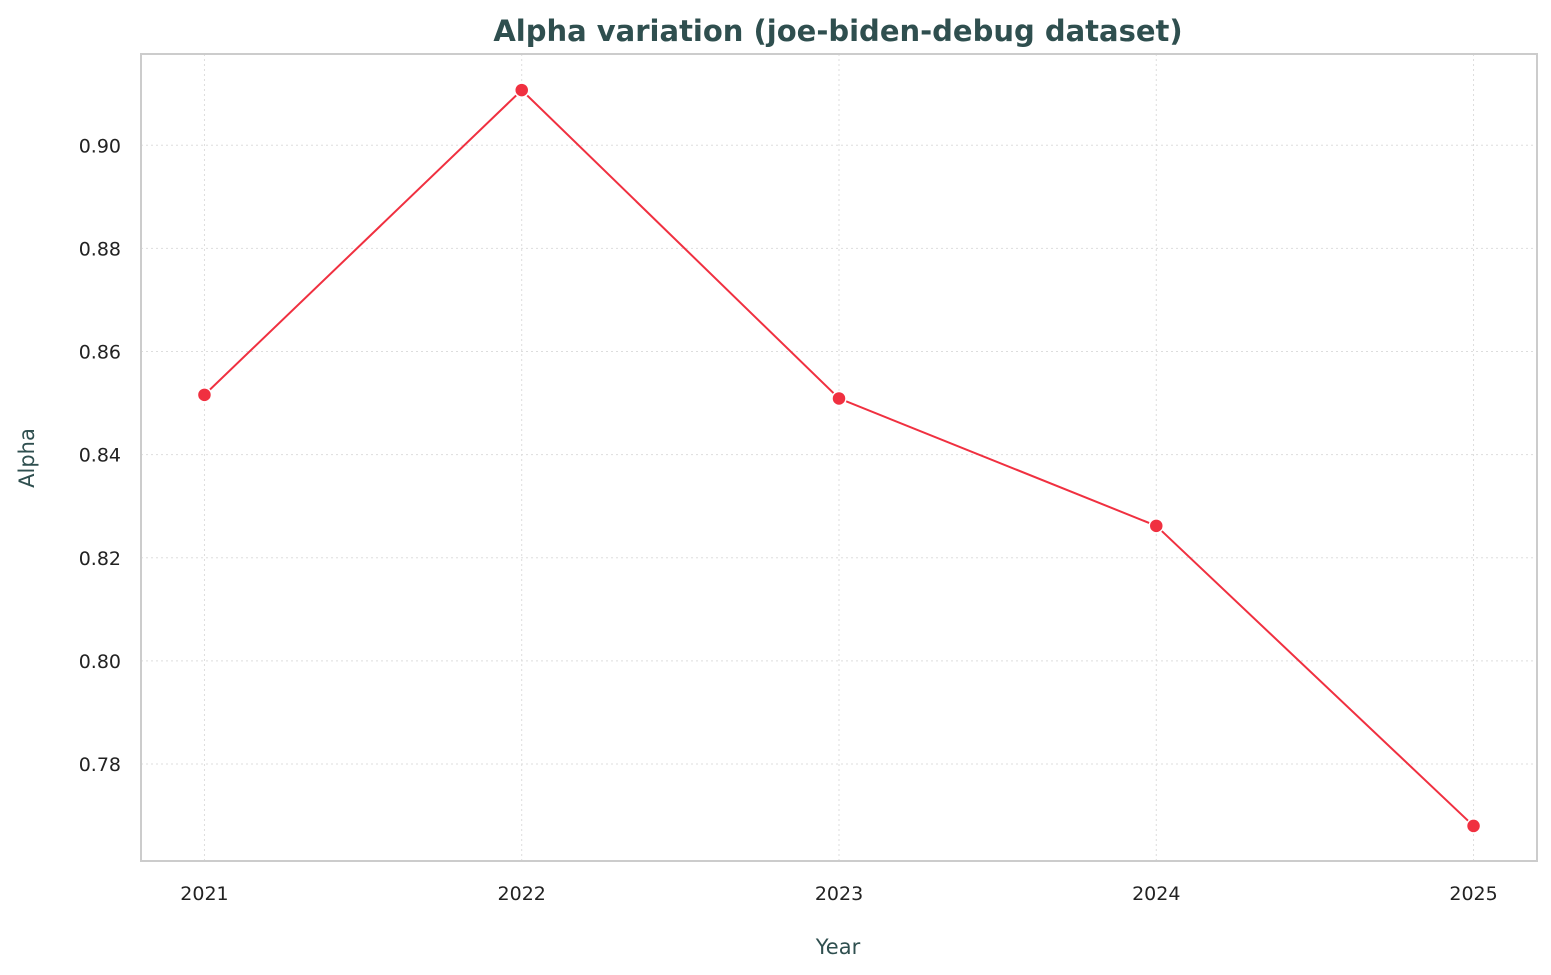 The width and height of the screenshot is (1551, 975). I want to click on y-tick-label: 0.82, so click(100, 559).